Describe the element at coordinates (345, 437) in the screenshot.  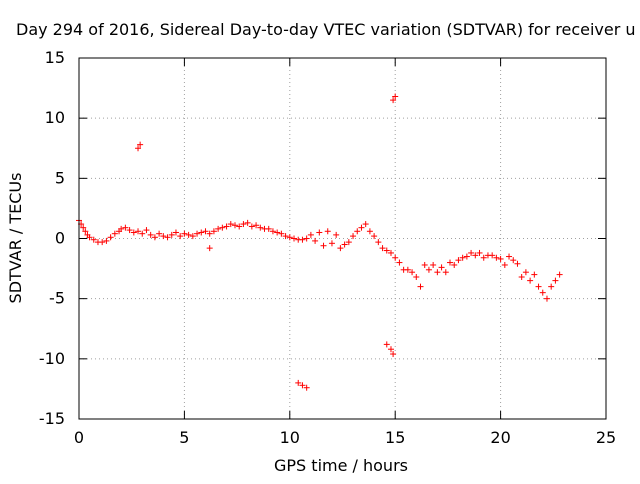
I see `x-tick-labels: 0 5 10 15 20 25` at that location.